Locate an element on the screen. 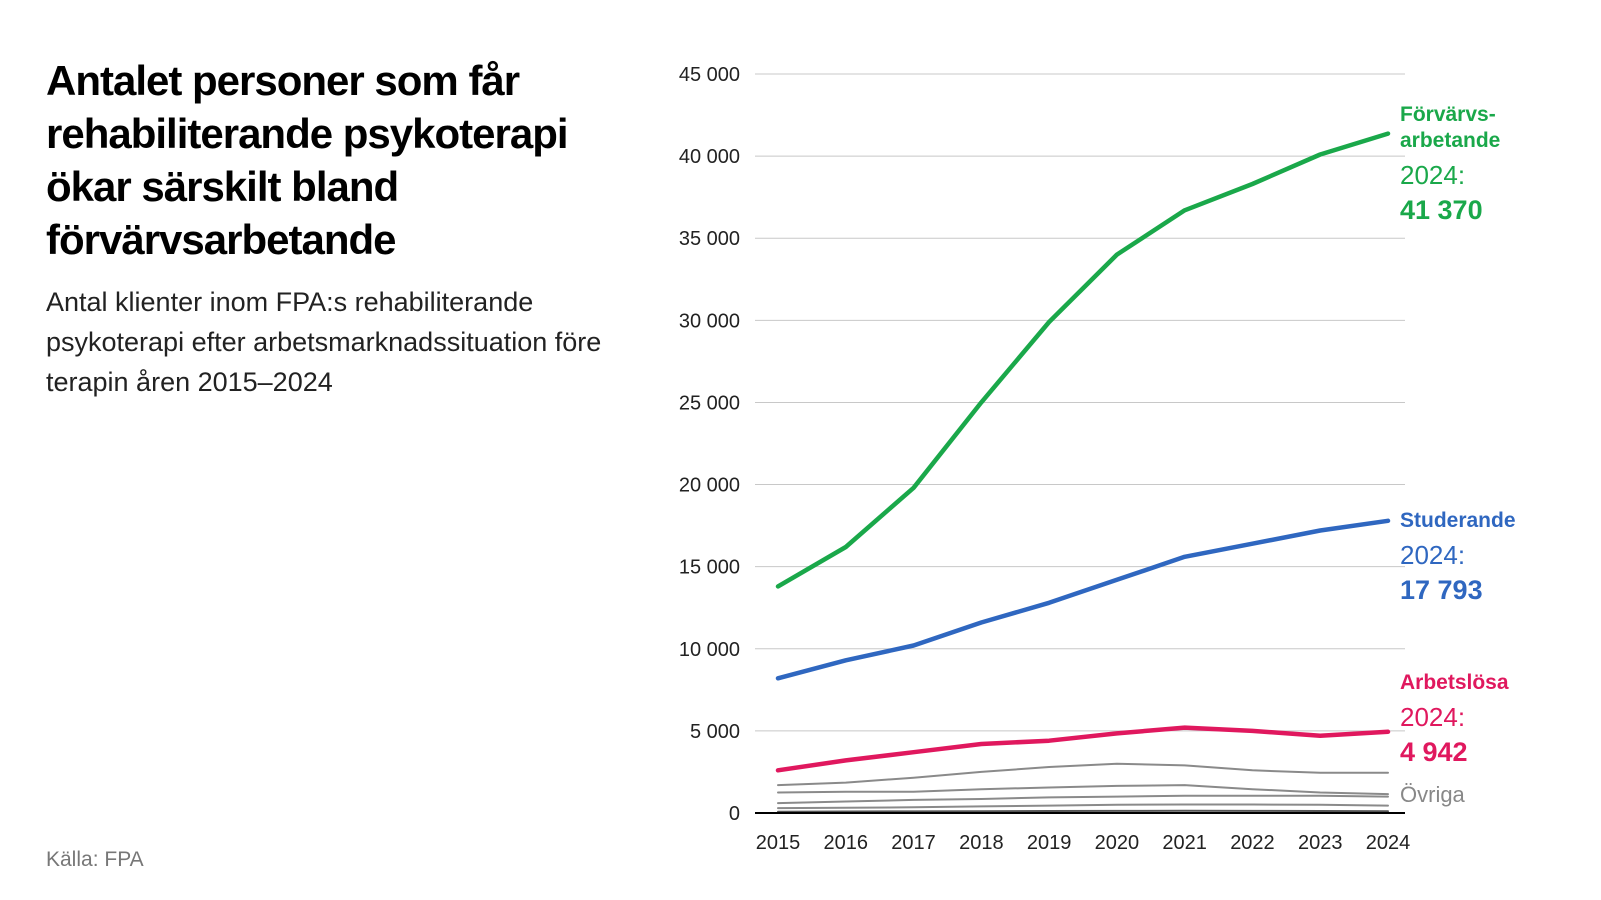 This screenshot has height=900, width=1601. series-label: arbetande is located at coordinates (1450, 140).